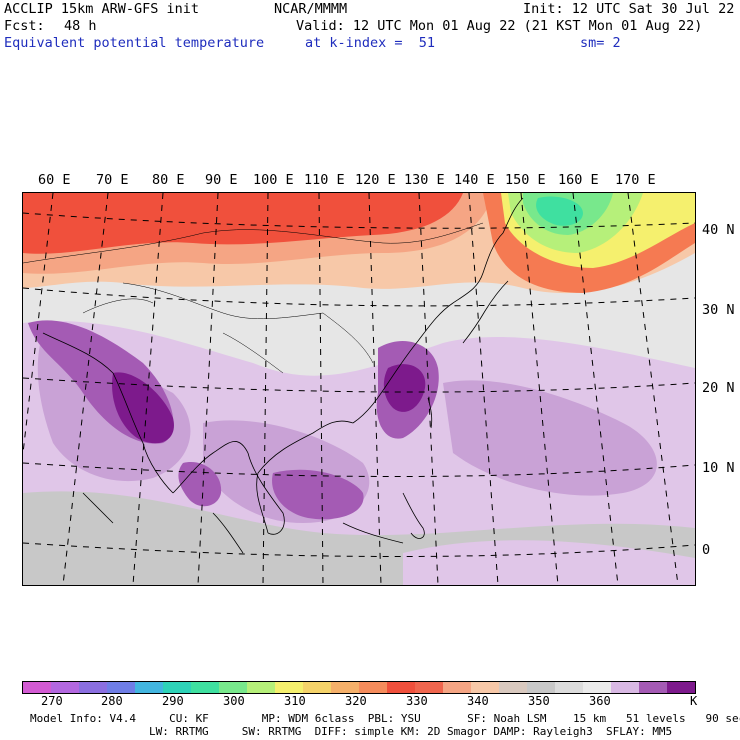  I want to click on field-purple-core-bay, so click(200, 484).